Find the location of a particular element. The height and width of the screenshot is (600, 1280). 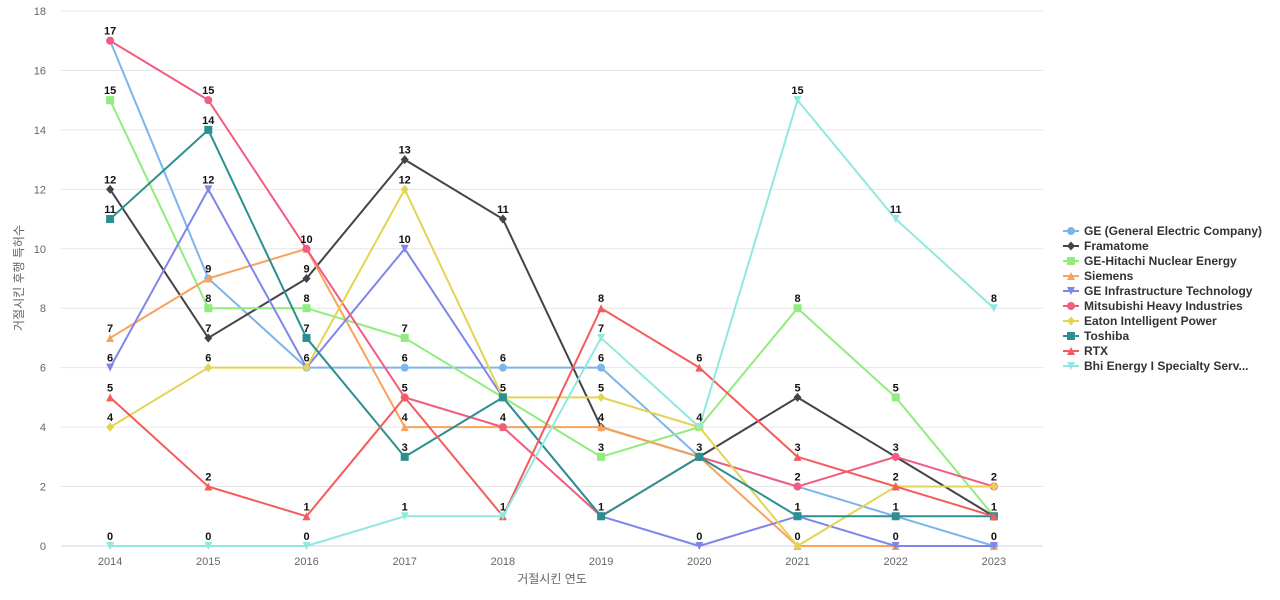

y-tick-label: 8 is located at coordinates (43, 309).